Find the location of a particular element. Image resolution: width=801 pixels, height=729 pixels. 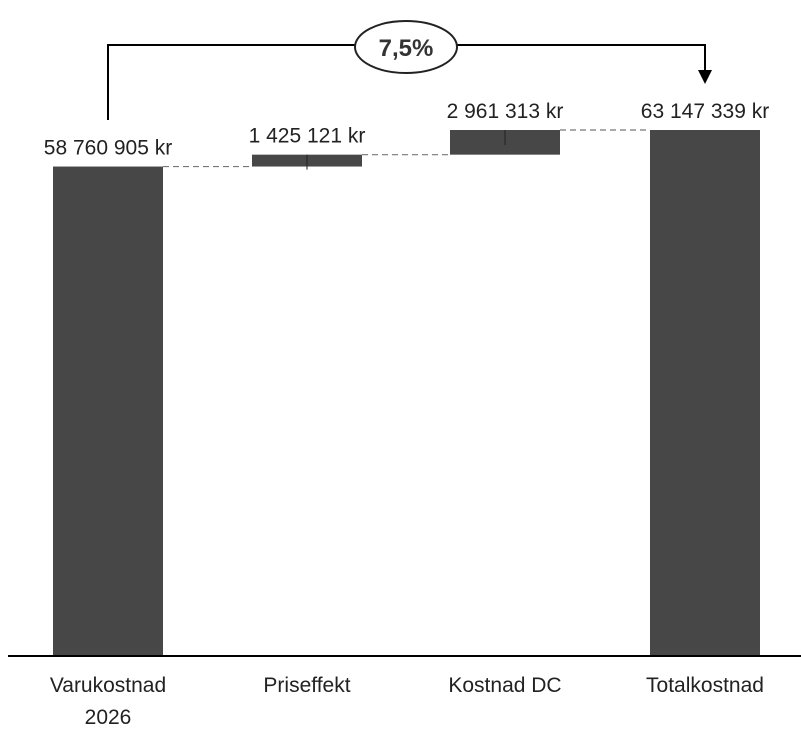

category-label-line: Totalkostnad is located at coordinates (705, 685).